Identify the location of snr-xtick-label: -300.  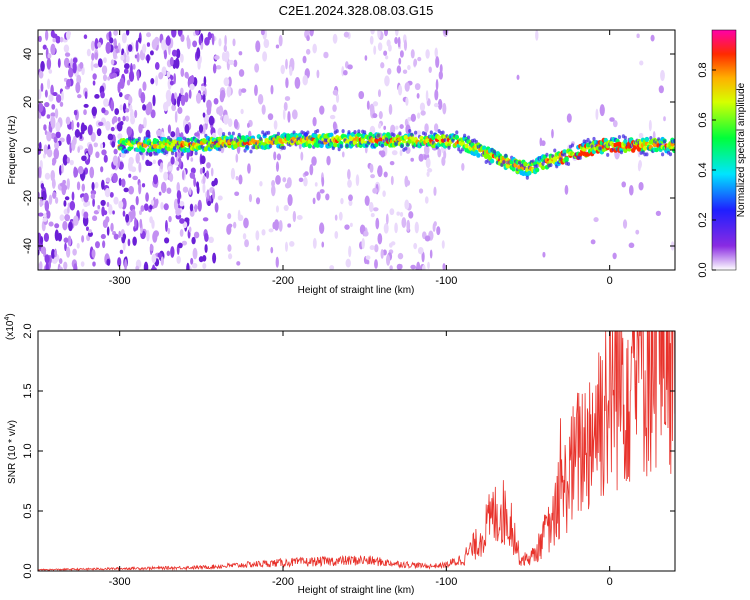
(120, 582).